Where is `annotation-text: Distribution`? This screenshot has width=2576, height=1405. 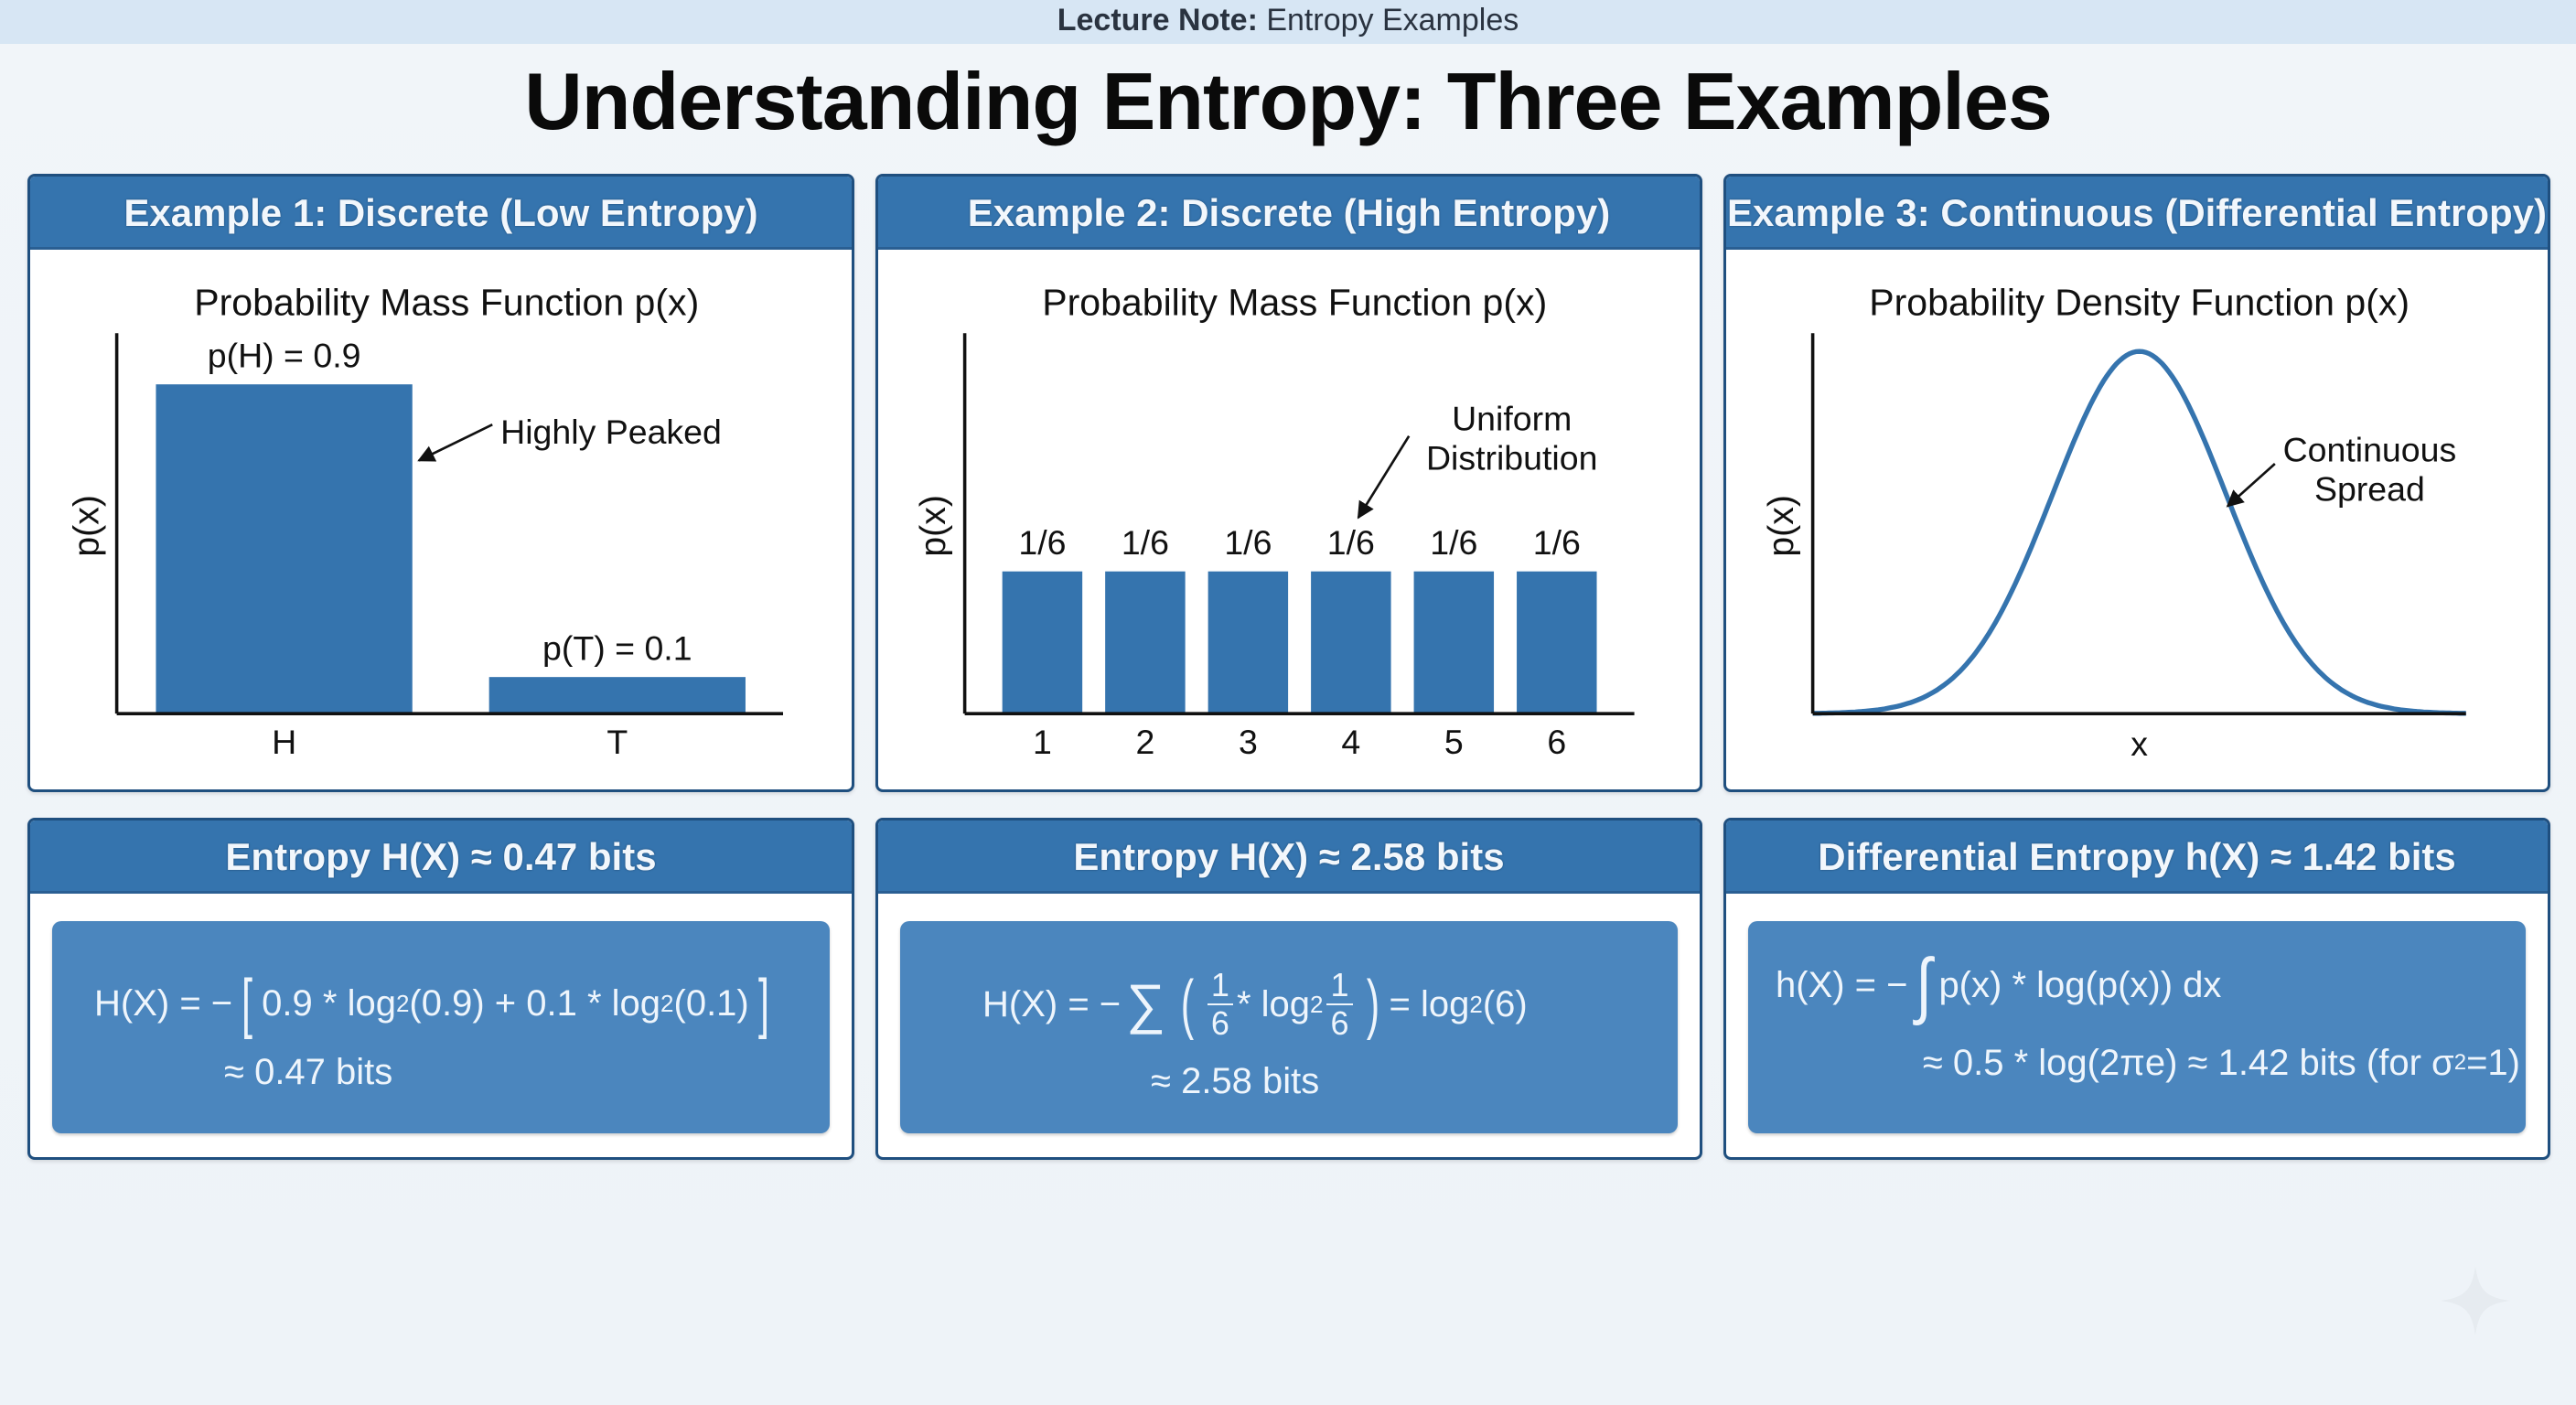
annotation-text: Distribution is located at coordinates (1512, 457).